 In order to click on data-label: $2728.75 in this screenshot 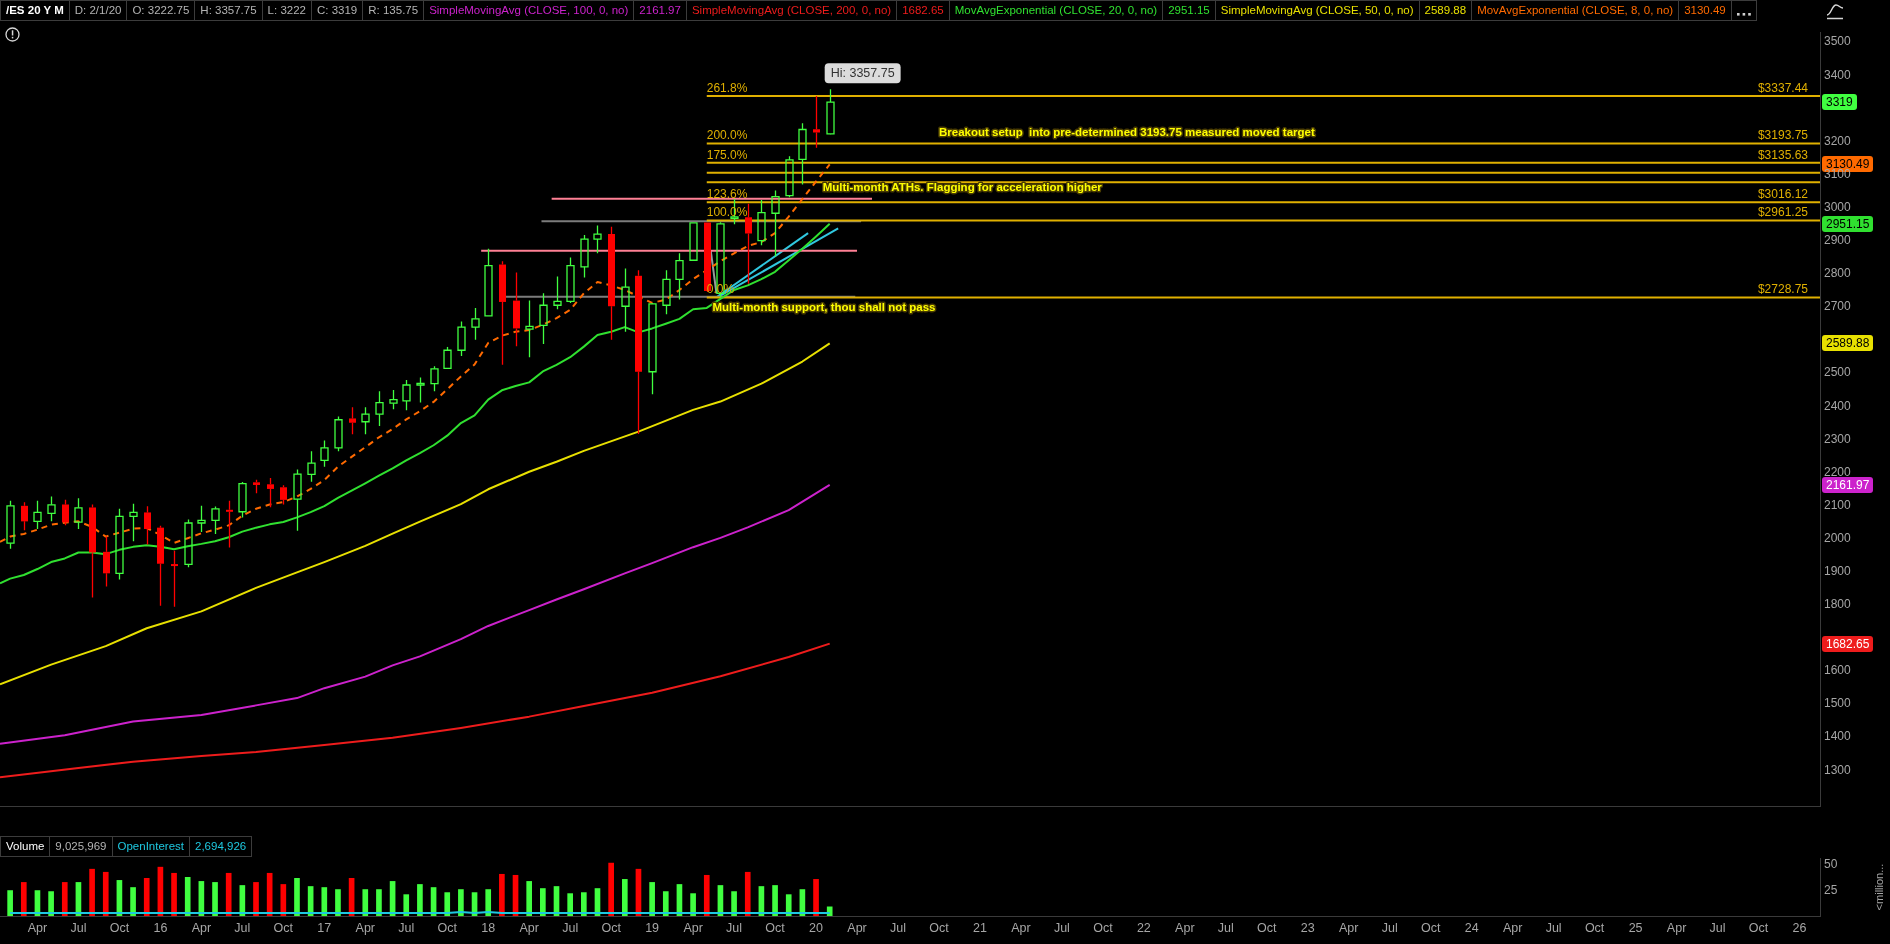, I will do `click(1783, 289)`.